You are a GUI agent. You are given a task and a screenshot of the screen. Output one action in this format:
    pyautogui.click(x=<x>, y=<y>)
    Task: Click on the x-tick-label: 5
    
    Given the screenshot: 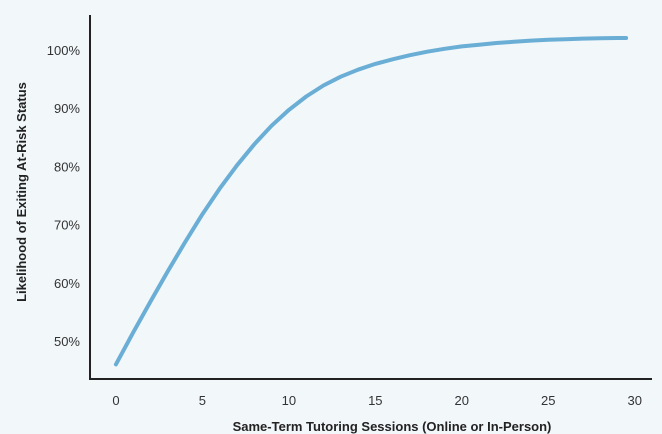 What is the action you would take?
    pyautogui.click(x=202, y=400)
    